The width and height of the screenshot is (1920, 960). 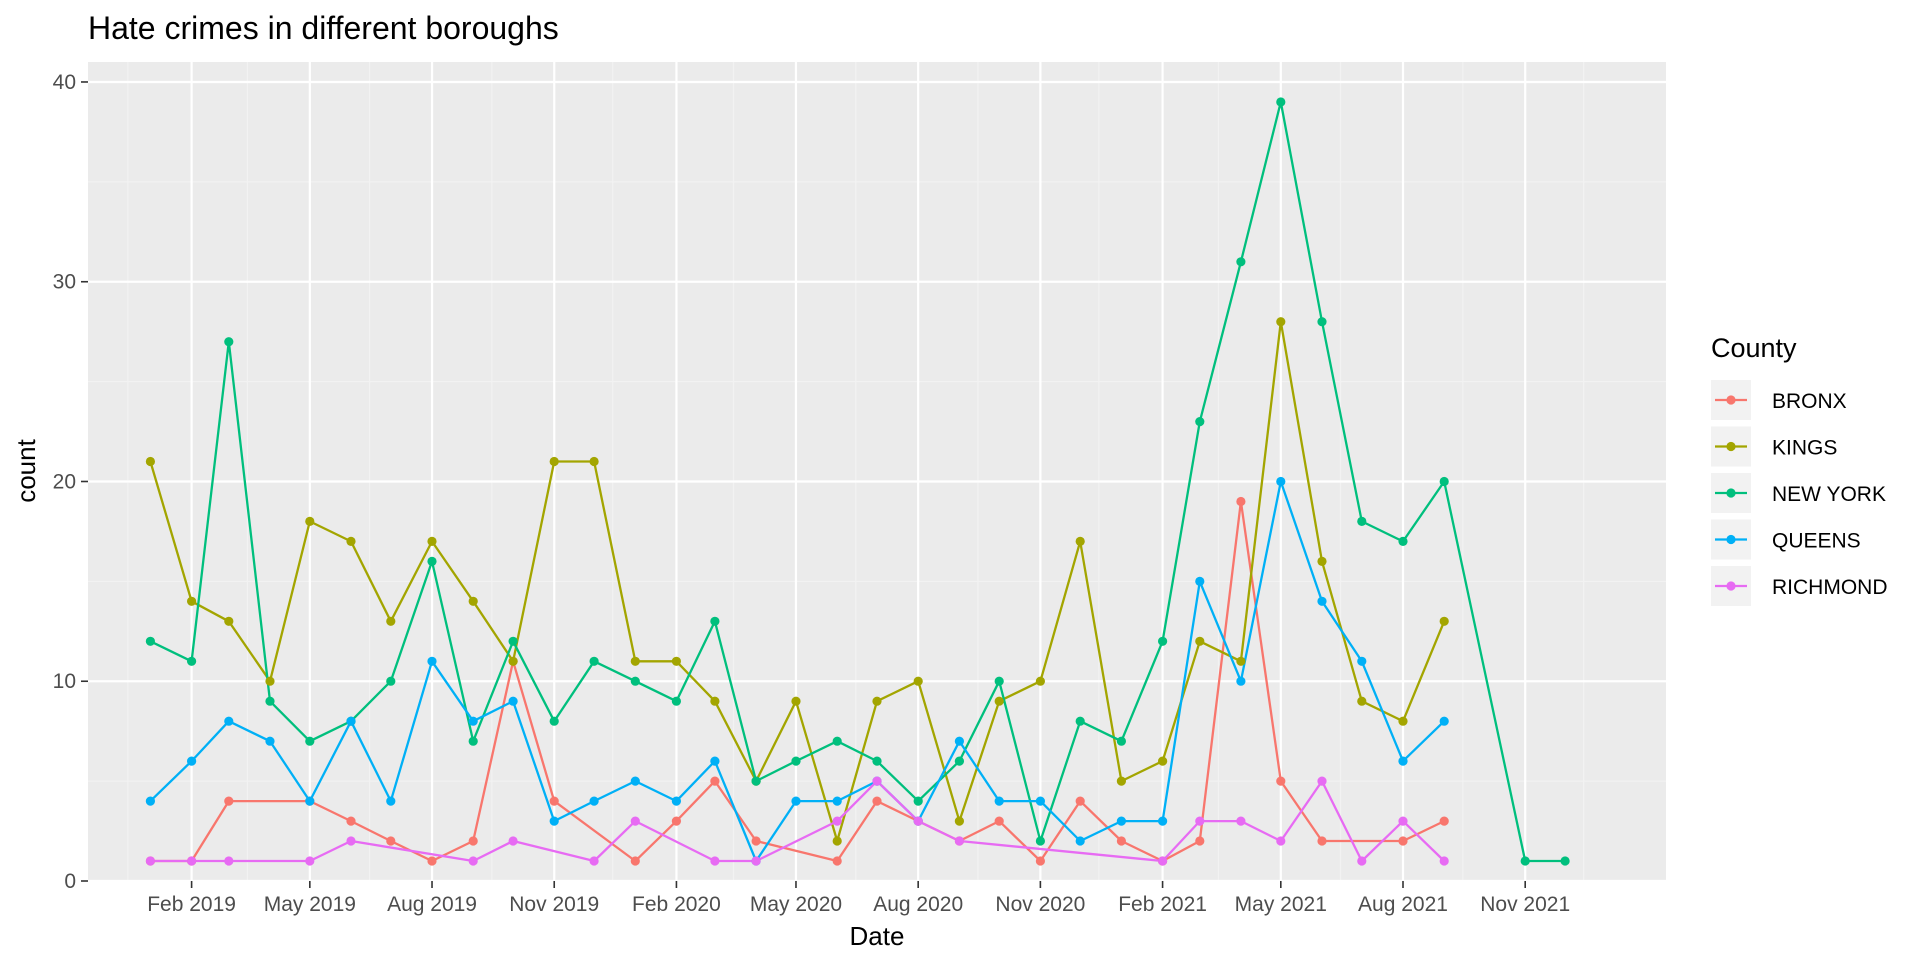 I want to click on legend-point-kings, so click(x=1731, y=446).